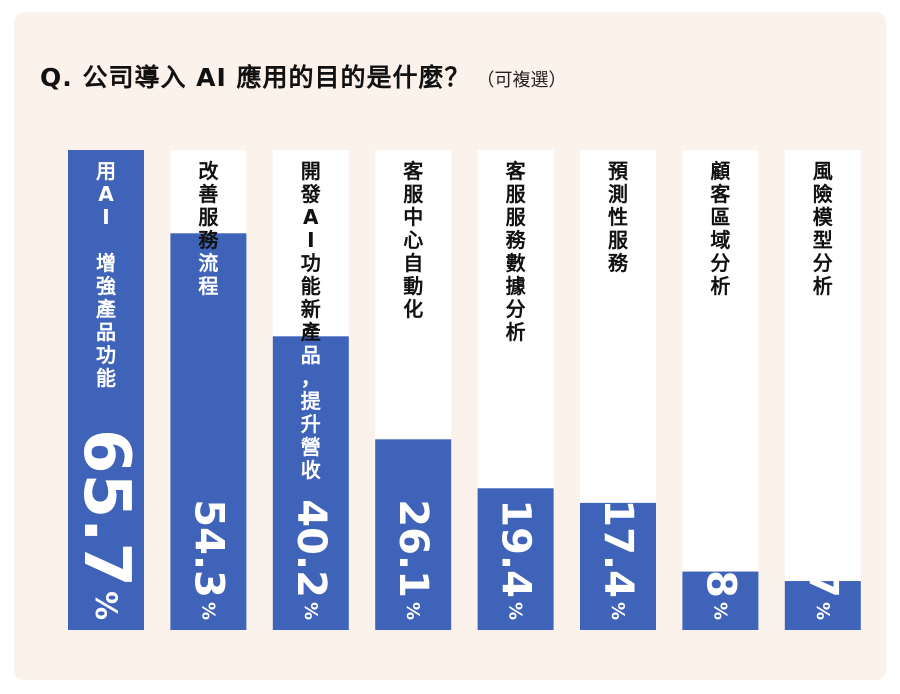 This screenshot has height=694, width=900. Describe the element at coordinates (720, 595) in the screenshot. I see `value-label-7: 8%` at that location.